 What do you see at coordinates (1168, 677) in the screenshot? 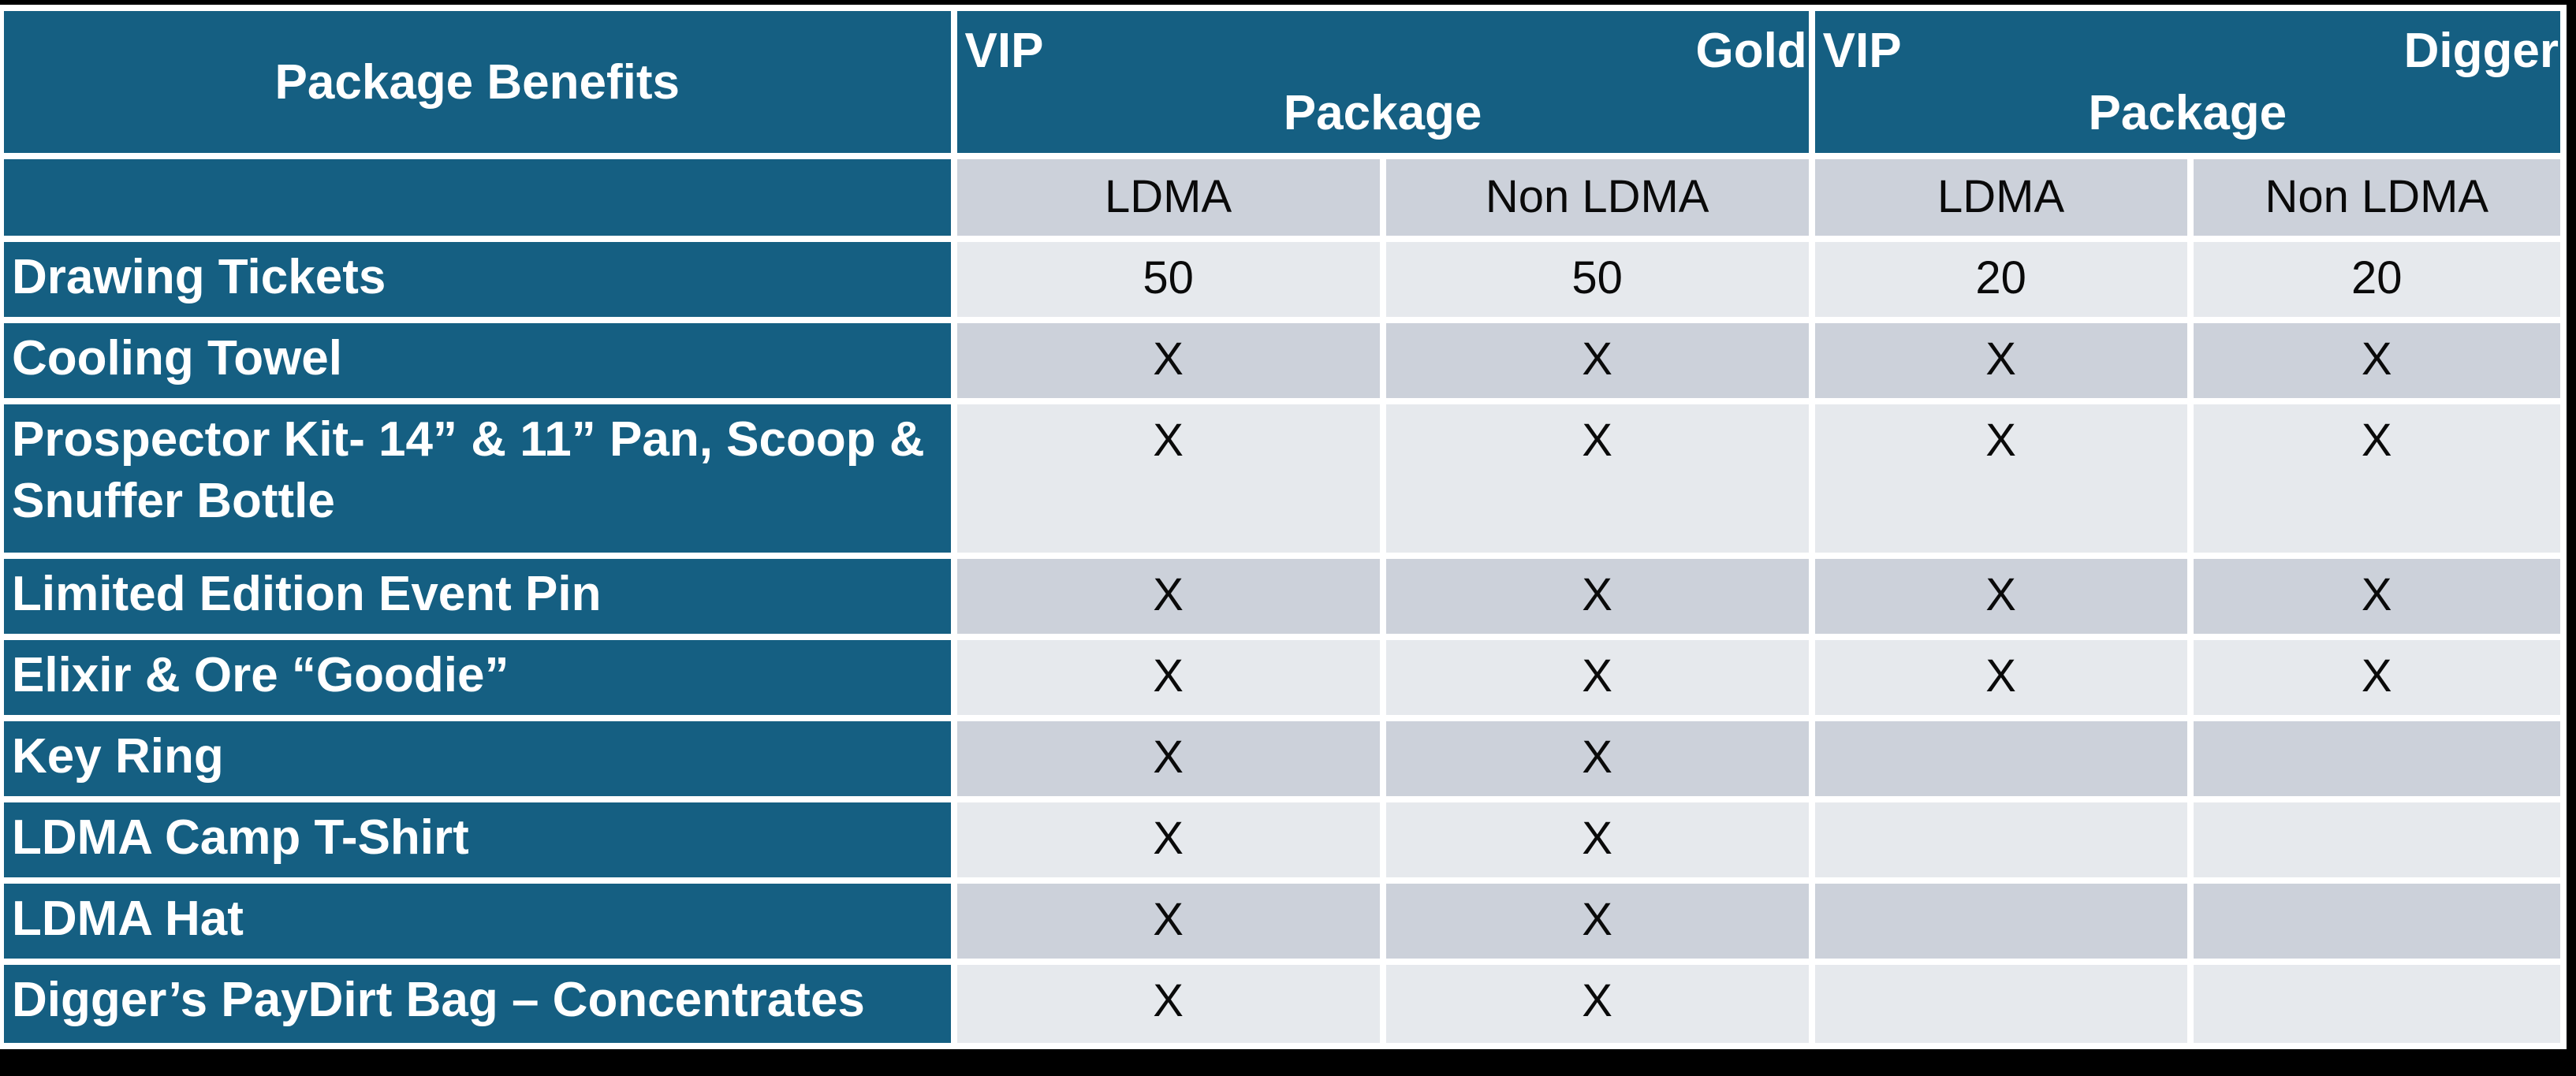
I see `cell-elixir-gold-ldma: X` at bounding box center [1168, 677].